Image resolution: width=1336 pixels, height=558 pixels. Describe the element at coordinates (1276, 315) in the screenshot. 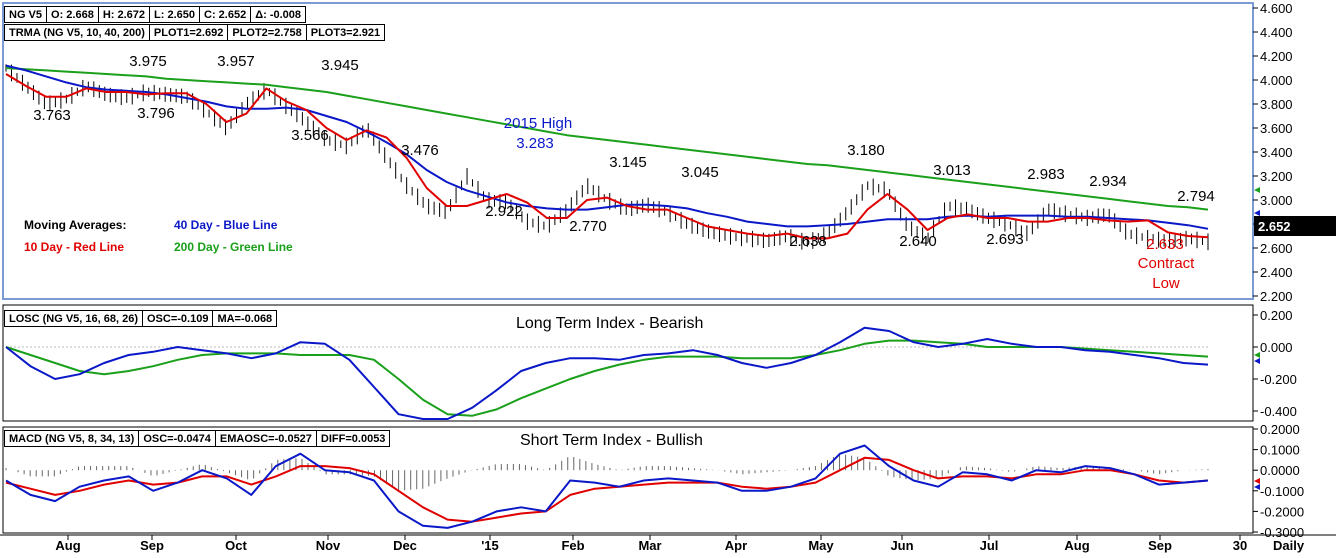

I see `y-tick-label: 0.200` at that location.